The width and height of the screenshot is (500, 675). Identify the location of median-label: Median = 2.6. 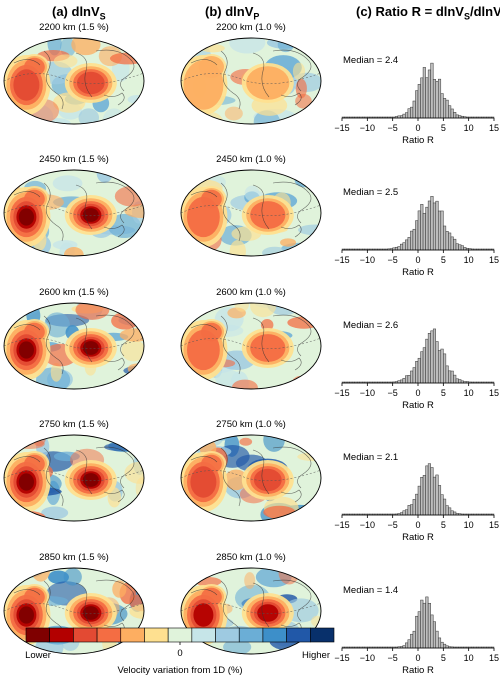
(370, 325).